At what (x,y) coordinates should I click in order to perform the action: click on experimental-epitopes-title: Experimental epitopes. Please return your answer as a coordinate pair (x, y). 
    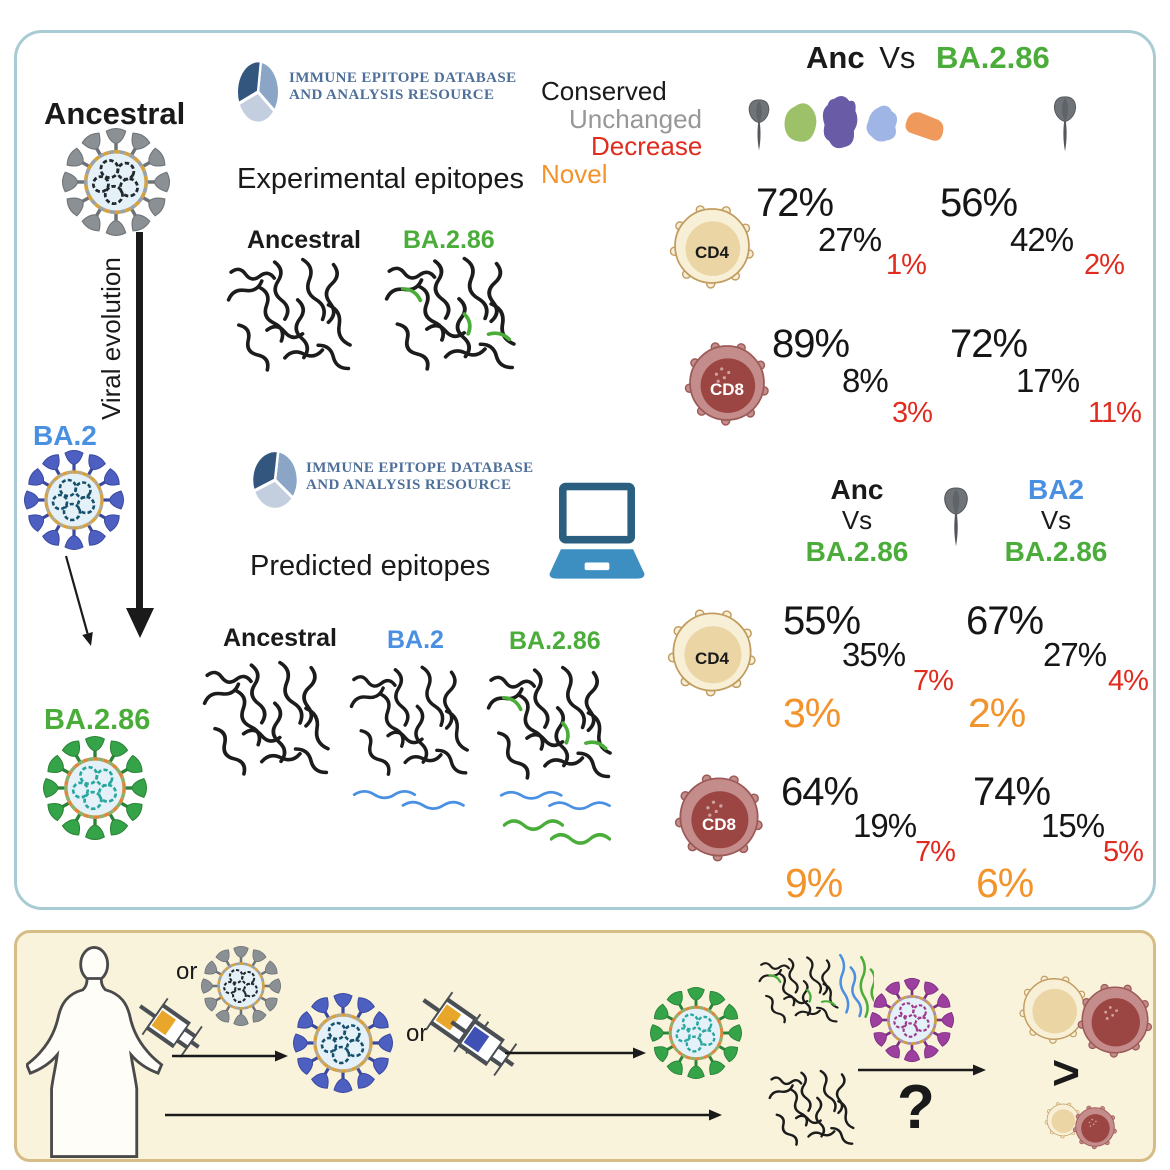
    Looking at the image, I should click on (380, 179).